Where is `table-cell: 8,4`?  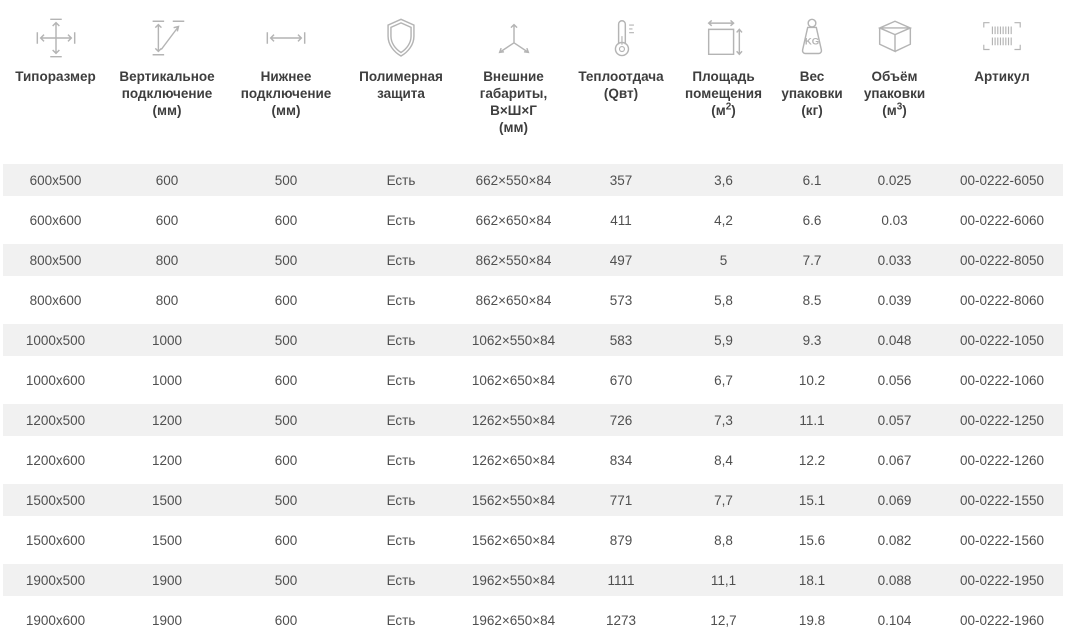
table-cell: 8,4 is located at coordinates (723, 460).